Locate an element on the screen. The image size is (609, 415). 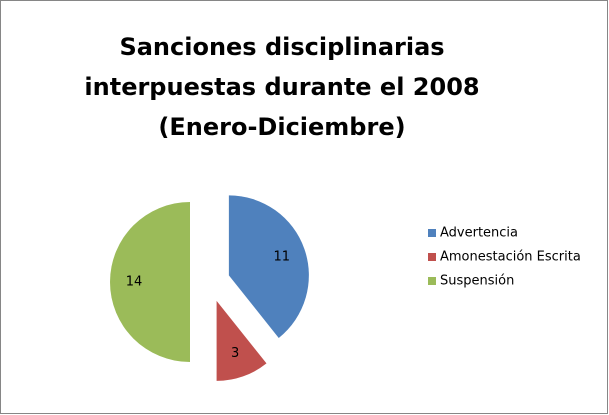
chart-title: Sanciones disciplinarias is located at coordinates (281, 47).